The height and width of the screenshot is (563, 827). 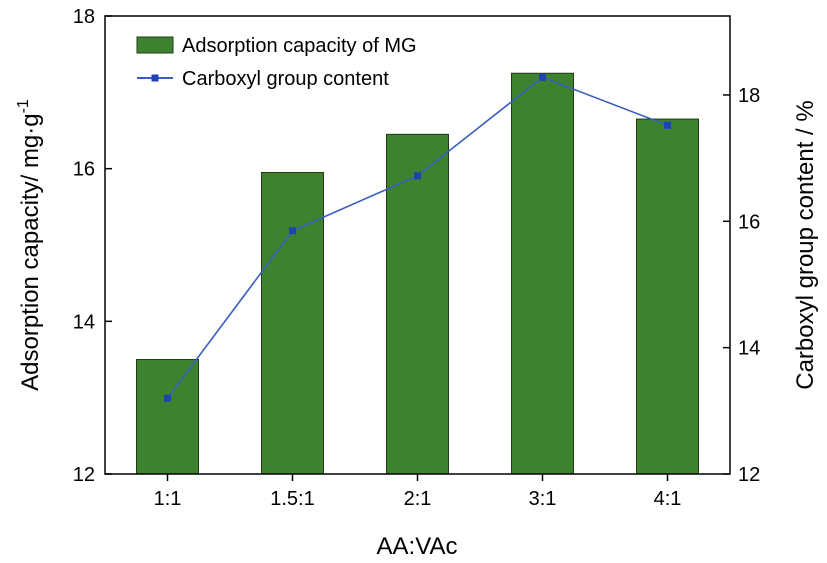 What do you see at coordinates (285, 79) in the screenshot?
I see `legend-line-label: Carboxyl group content` at bounding box center [285, 79].